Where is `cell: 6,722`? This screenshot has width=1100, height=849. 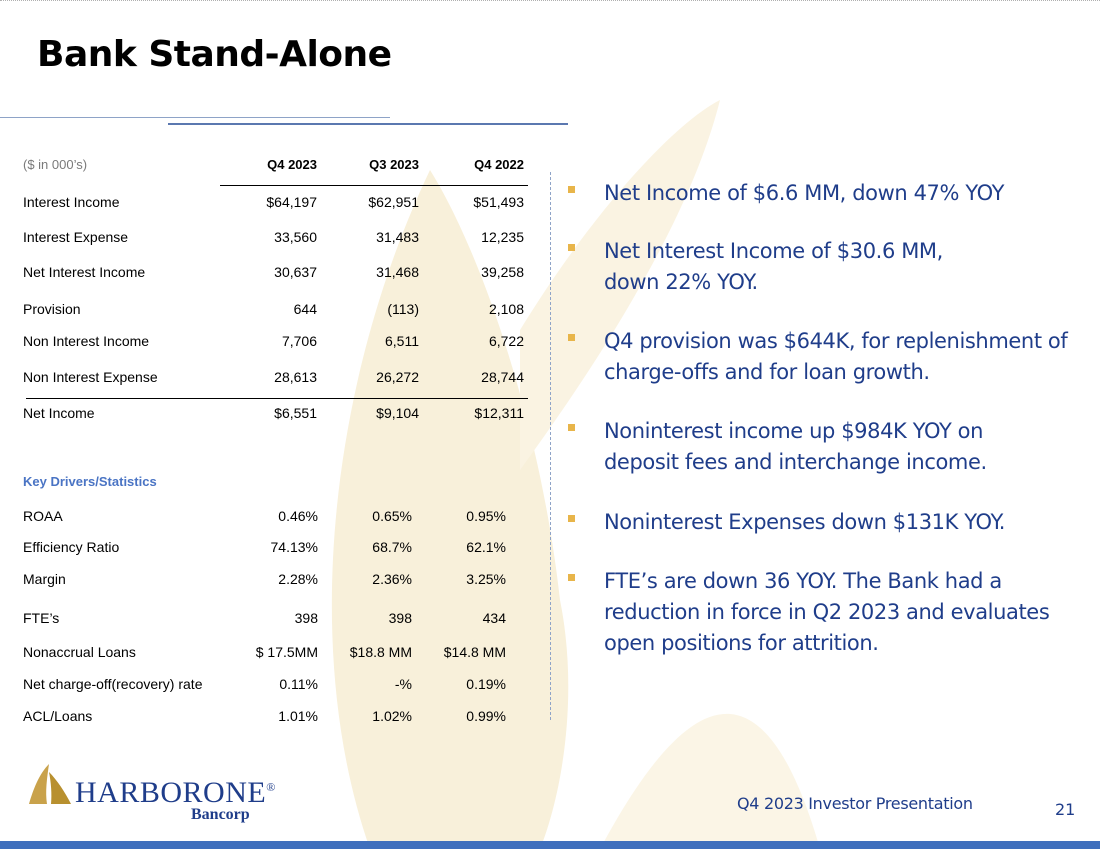 cell: 6,722 is located at coordinates (506, 341).